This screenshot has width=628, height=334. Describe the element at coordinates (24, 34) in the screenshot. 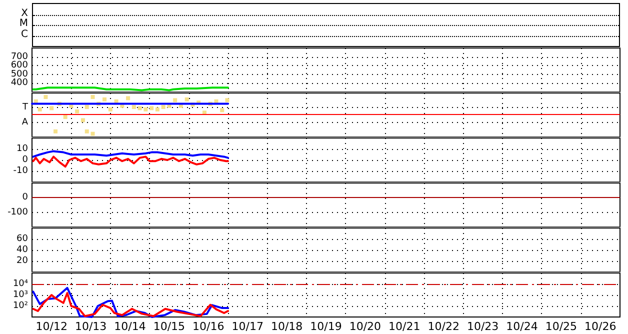

I see `text: C` at that location.